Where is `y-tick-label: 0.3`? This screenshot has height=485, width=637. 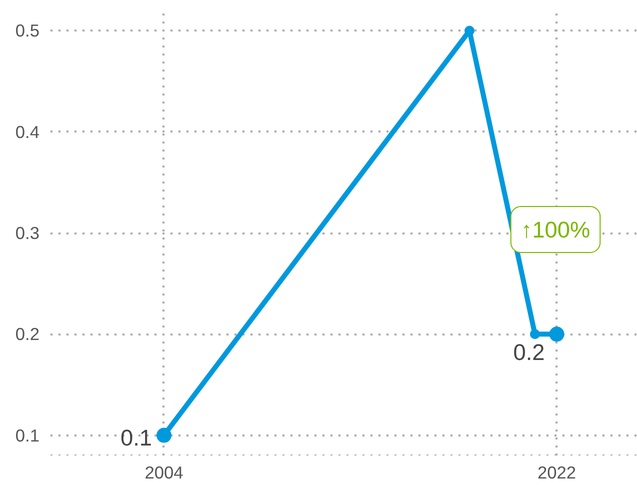
y-tick-label: 0.3 is located at coordinates (27, 233).